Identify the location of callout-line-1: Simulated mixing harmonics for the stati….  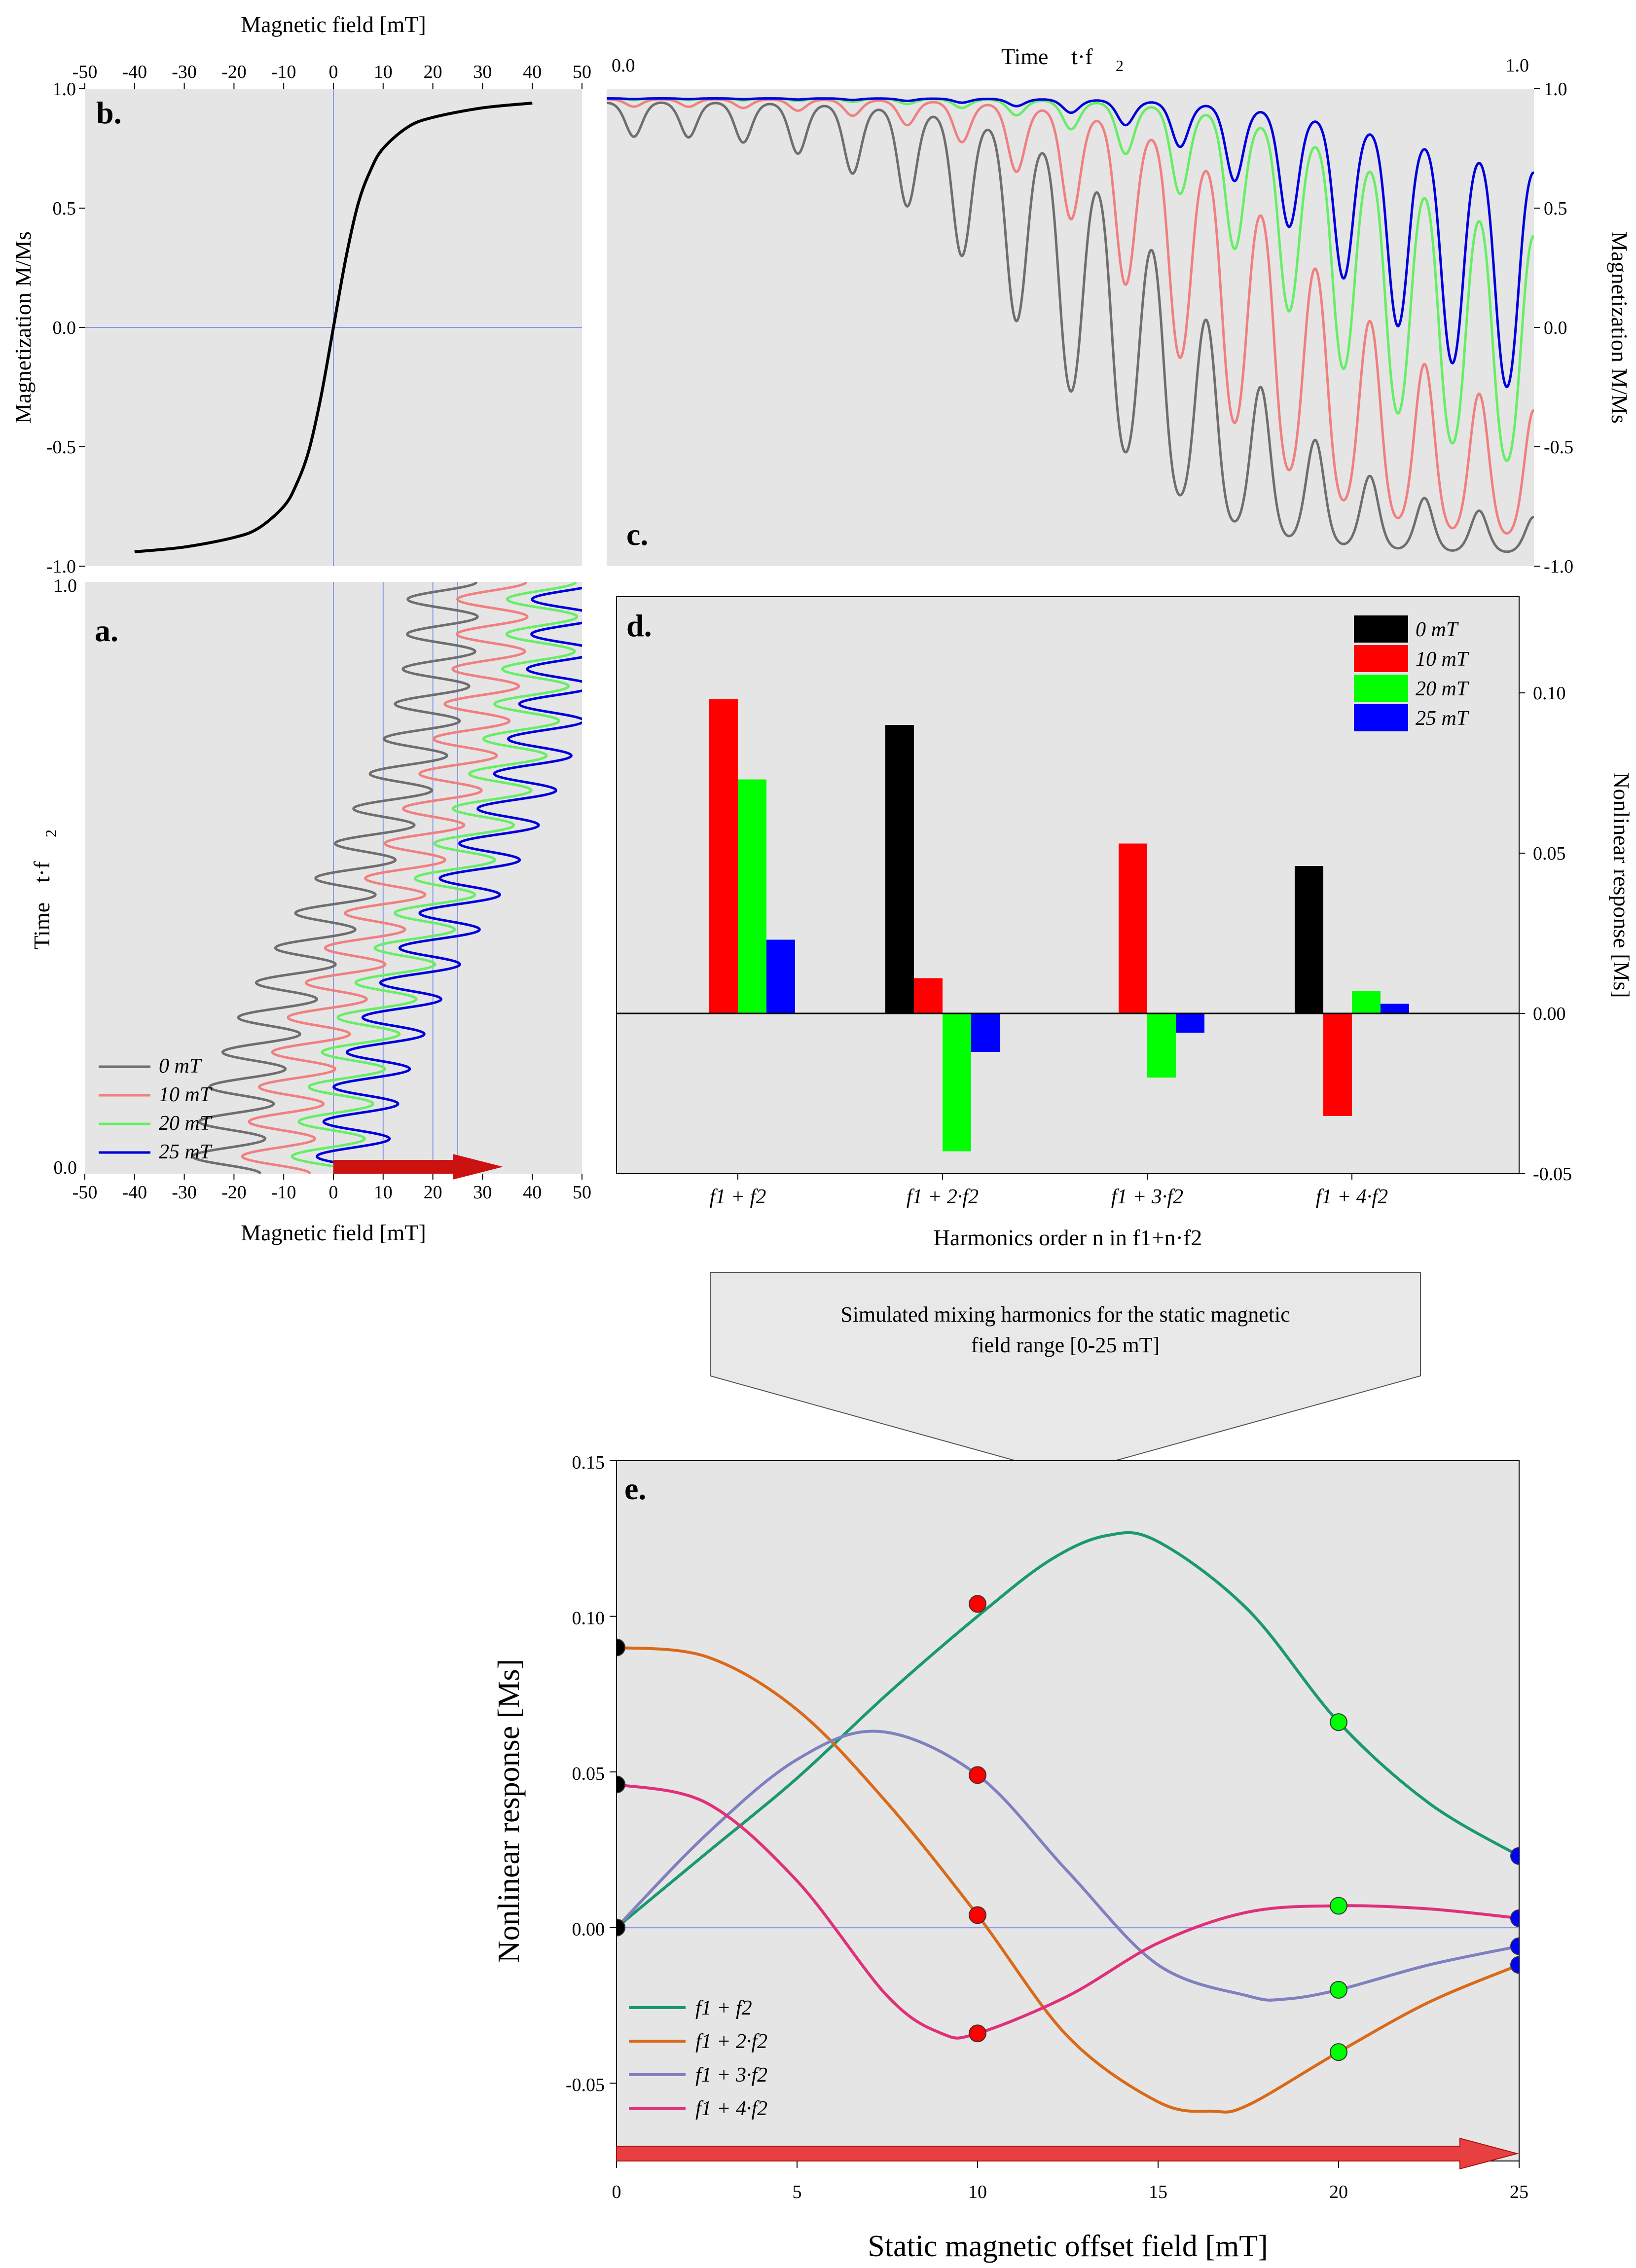
(1065, 1314).